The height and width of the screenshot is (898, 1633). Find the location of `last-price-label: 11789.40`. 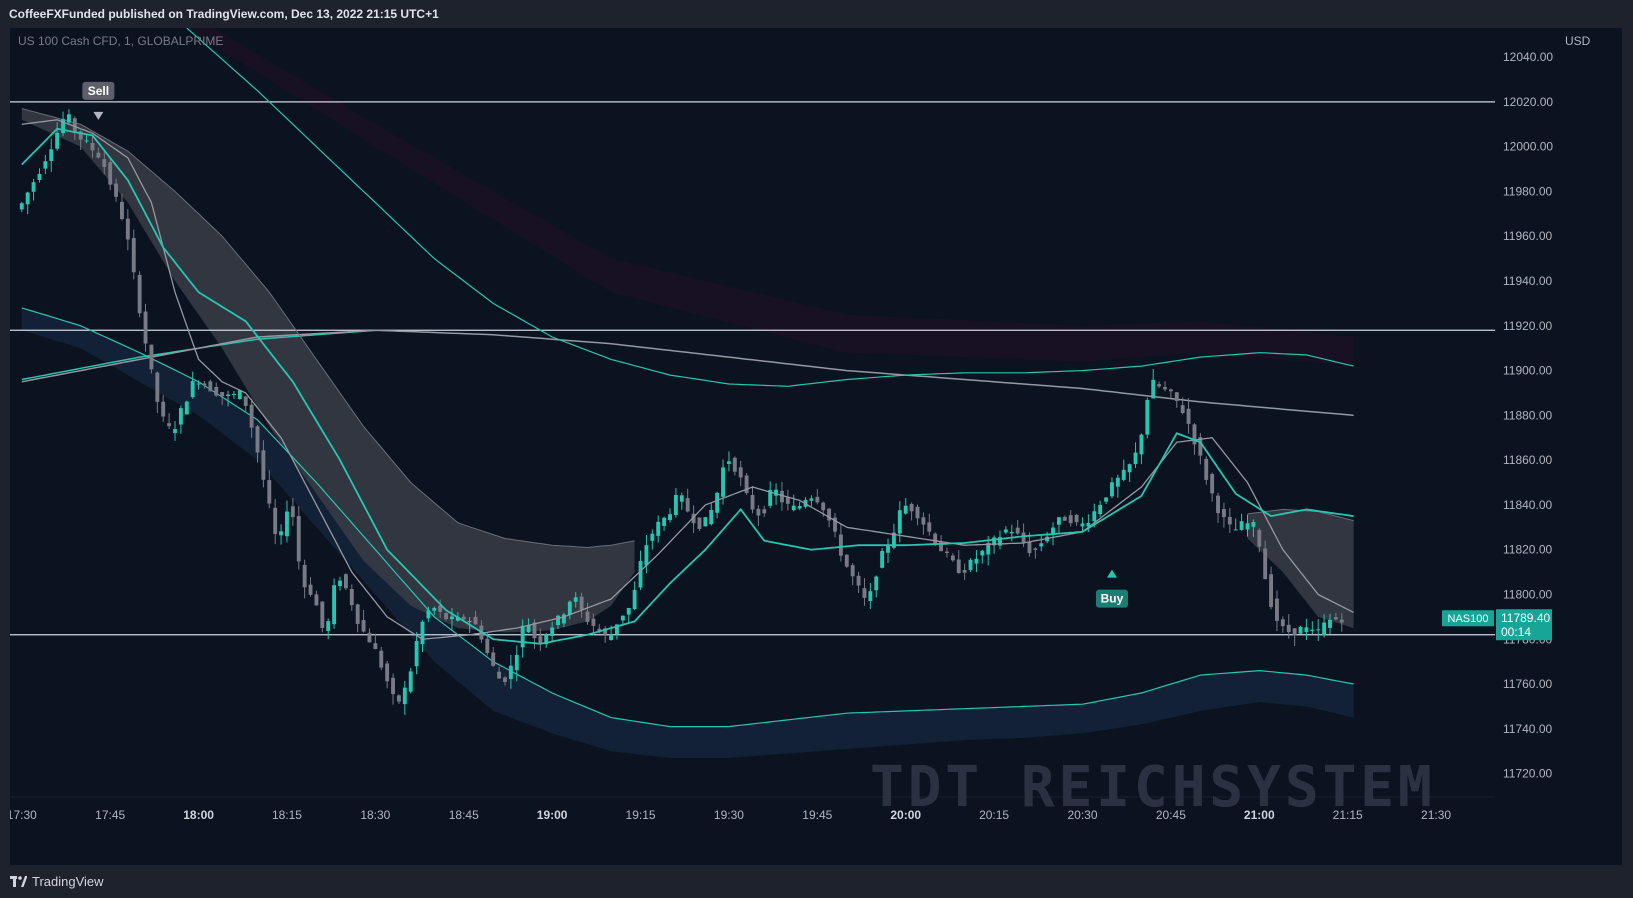

last-price-label: 11789.40 is located at coordinates (1525, 618).